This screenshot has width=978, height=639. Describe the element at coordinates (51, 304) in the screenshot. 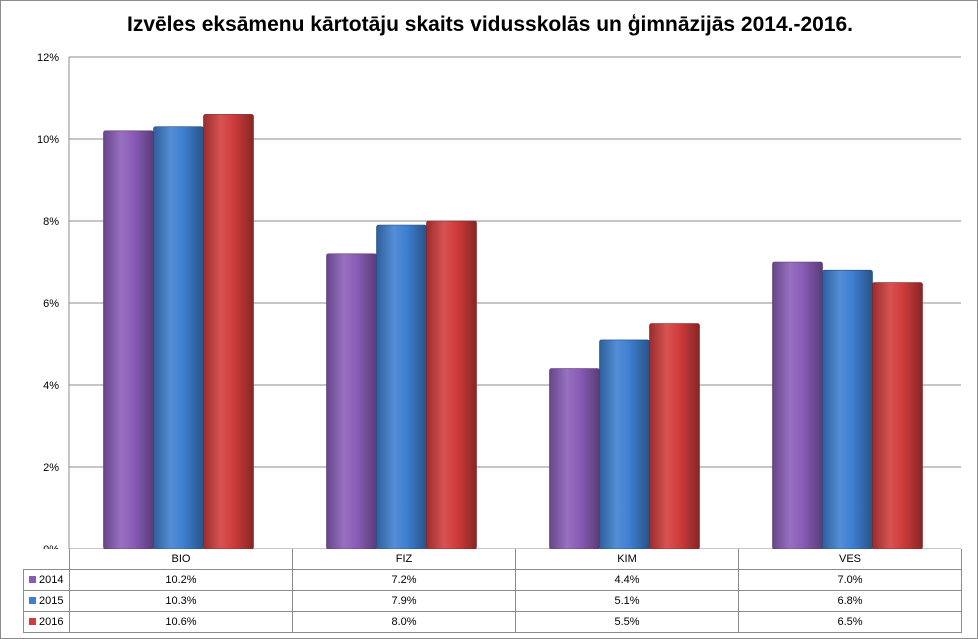

I see `y-tick-label: 6%` at that location.